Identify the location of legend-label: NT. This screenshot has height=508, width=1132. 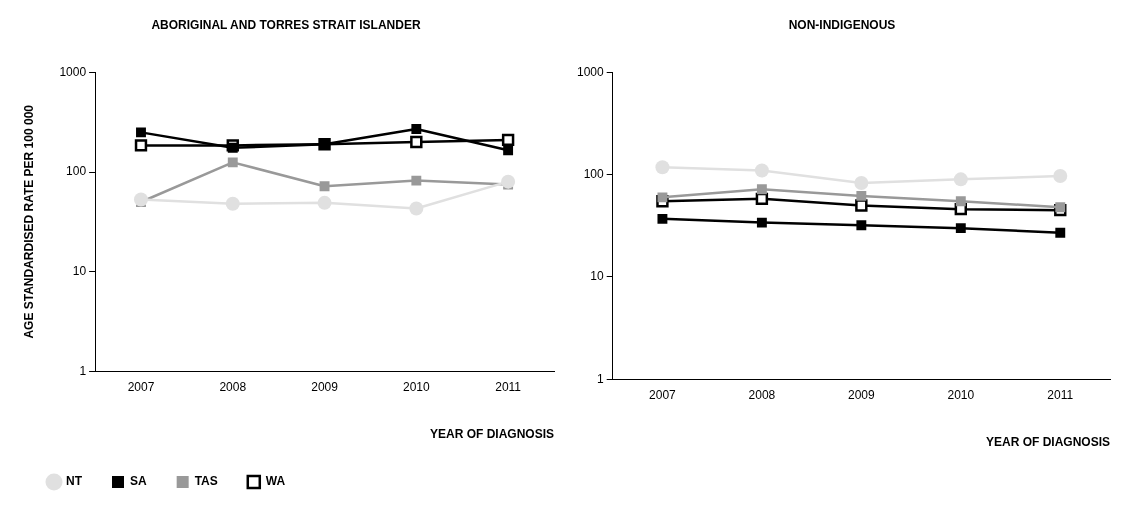
(74, 481).